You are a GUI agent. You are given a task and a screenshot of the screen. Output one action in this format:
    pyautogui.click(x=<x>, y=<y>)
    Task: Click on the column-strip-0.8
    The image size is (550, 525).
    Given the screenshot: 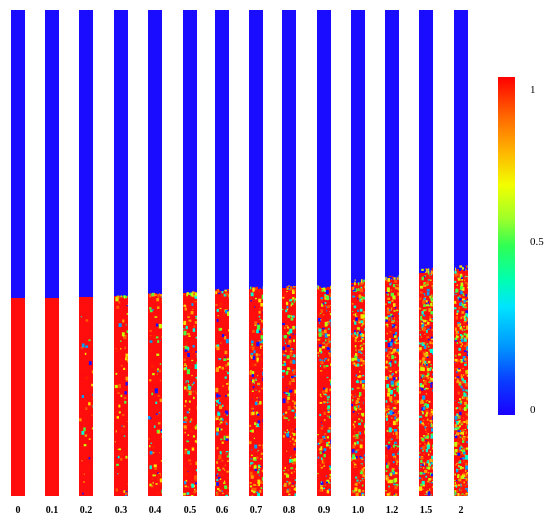 What is the action you would take?
    pyautogui.click(x=289, y=253)
    